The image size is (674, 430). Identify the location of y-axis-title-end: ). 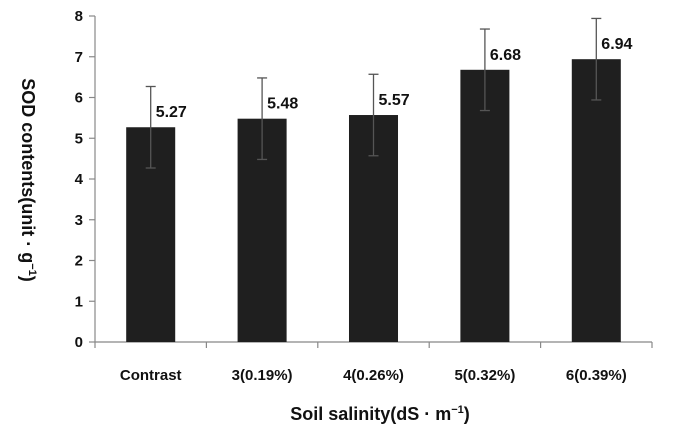
(28, 279).